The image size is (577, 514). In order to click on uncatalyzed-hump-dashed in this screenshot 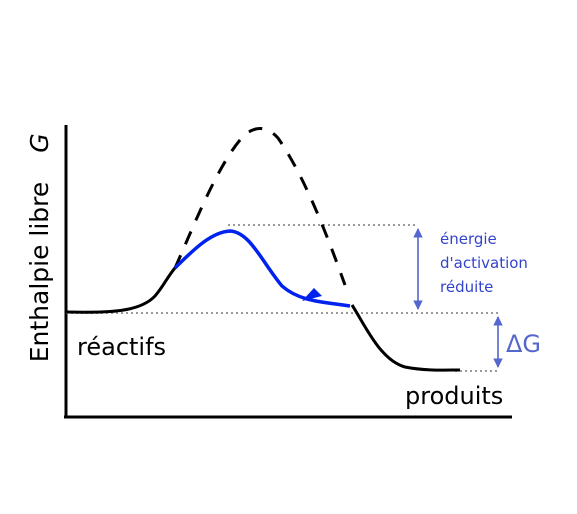, I will do `click(260, 206)`.